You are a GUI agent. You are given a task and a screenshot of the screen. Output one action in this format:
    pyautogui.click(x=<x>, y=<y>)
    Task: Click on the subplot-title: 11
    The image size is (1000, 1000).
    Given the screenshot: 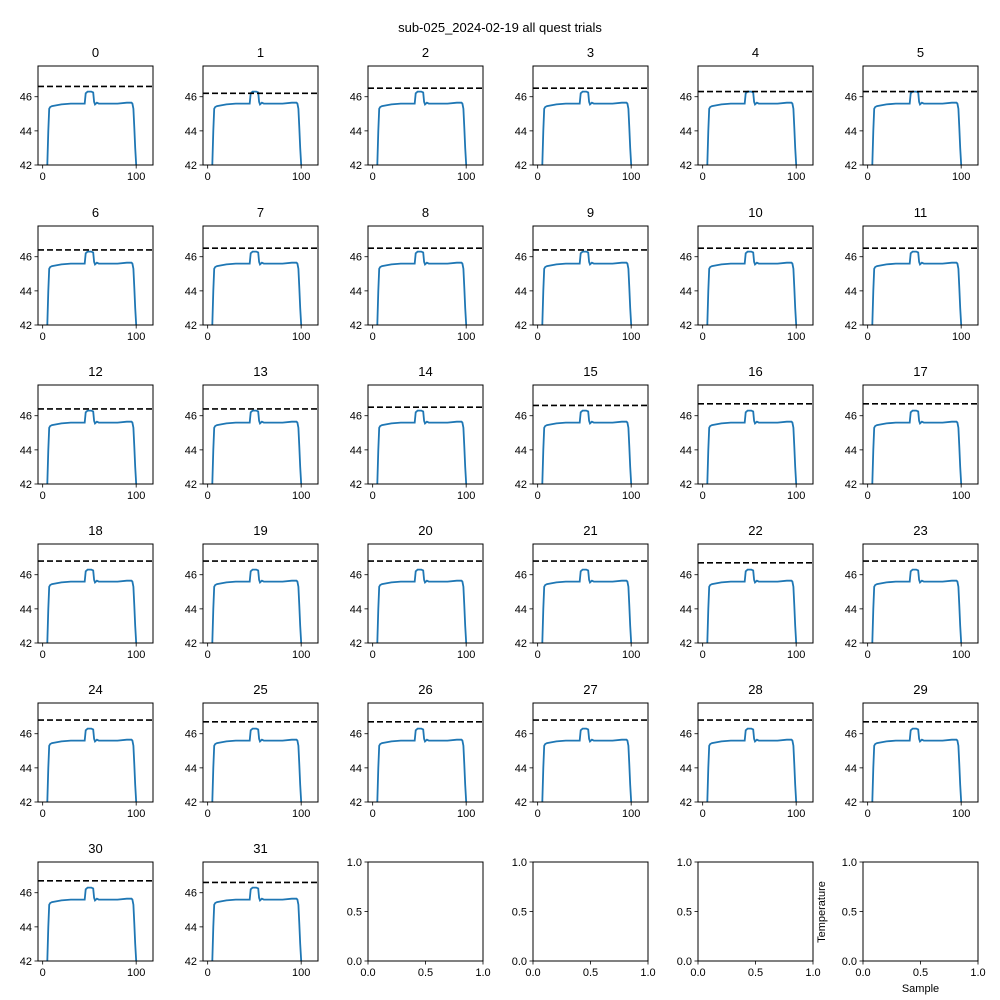 What is the action you would take?
    pyautogui.click(x=921, y=212)
    